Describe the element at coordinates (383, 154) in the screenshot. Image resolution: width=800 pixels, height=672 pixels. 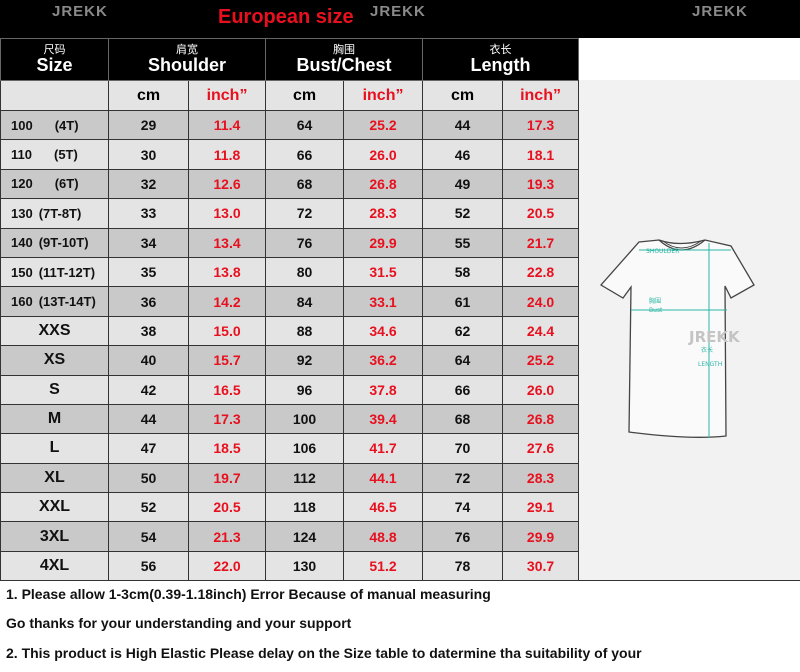
I see `bu-in-cell: 26.0` at that location.